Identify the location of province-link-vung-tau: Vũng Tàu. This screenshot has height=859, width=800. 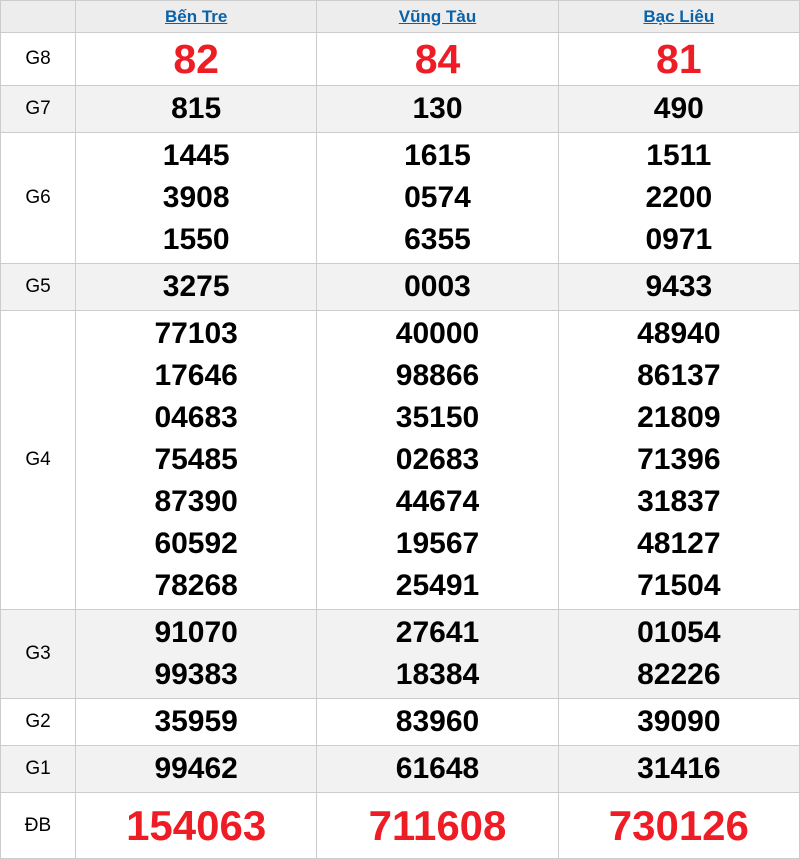
(437, 16).